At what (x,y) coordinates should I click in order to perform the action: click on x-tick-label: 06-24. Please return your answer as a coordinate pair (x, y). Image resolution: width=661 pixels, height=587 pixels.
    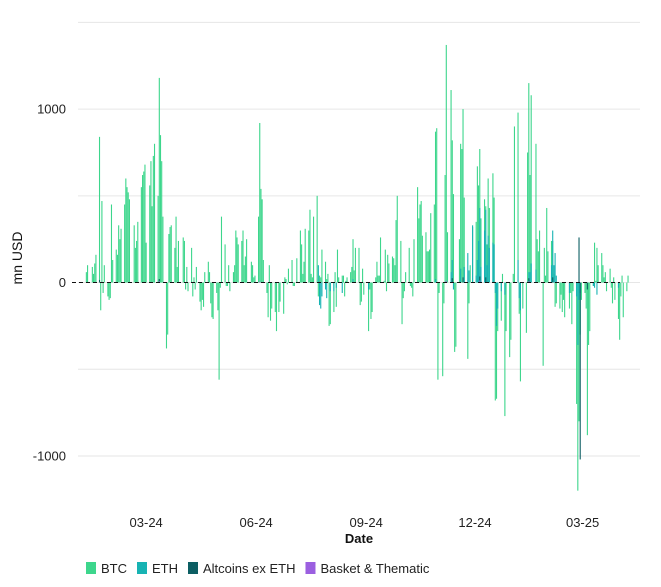
    Looking at the image, I should click on (256, 522).